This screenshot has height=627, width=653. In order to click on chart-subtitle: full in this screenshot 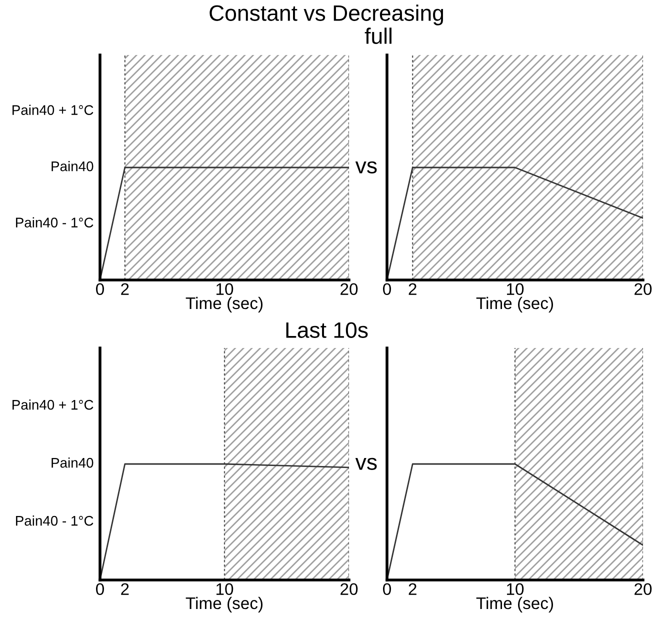, I will do `click(378, 36)`.